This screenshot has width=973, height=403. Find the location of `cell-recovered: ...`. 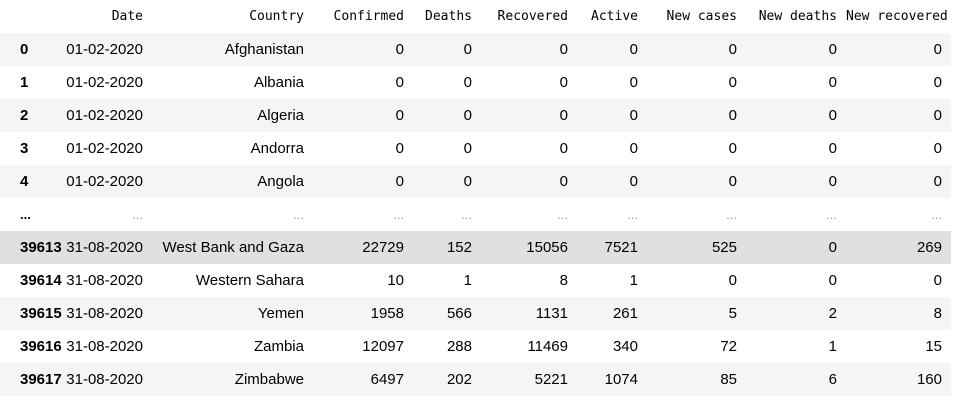

cell-recovered: ... is located at coordinates (562, 214).